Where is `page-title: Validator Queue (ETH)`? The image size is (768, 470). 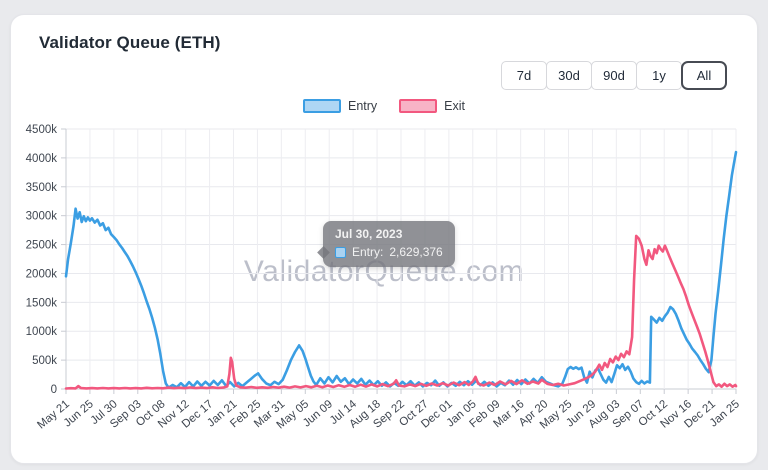
page-title: Validator Queue (ETH) is located at coordinates (130, 42).